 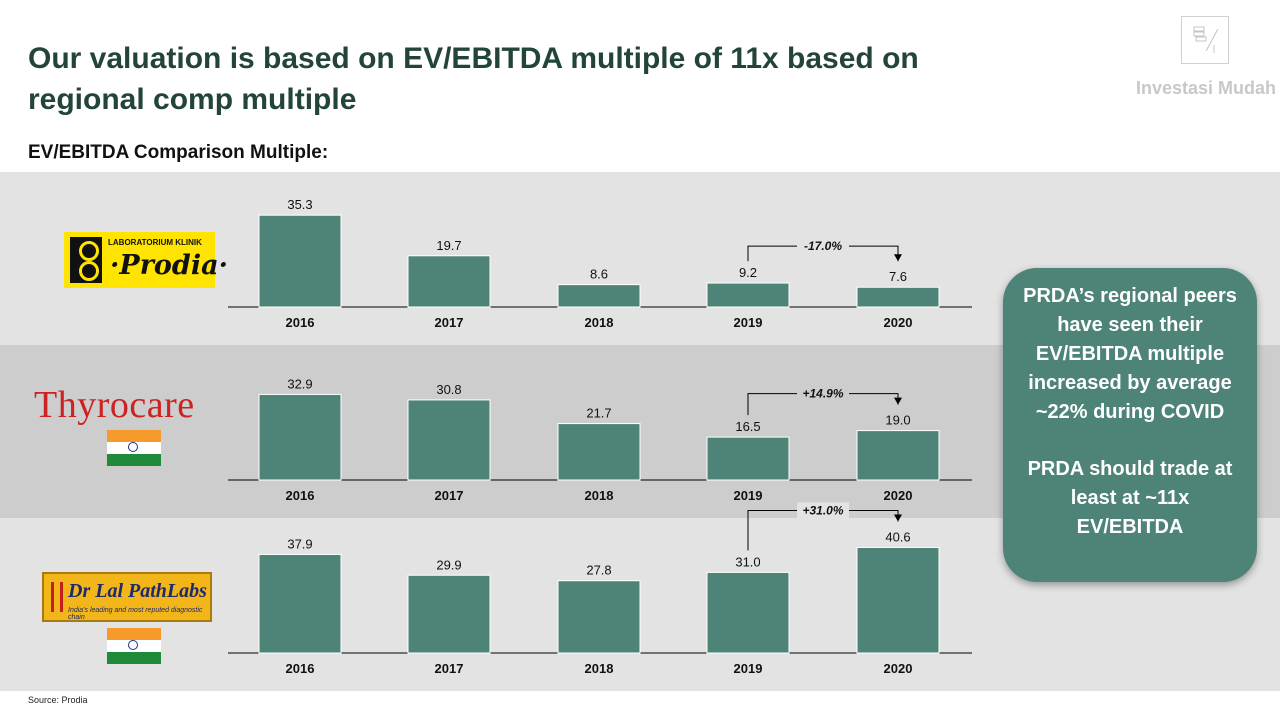 What do you see at coordinates (747, 426) in the screenshot?
I see `data-label: 16.5` at bounding box center [747, 426].